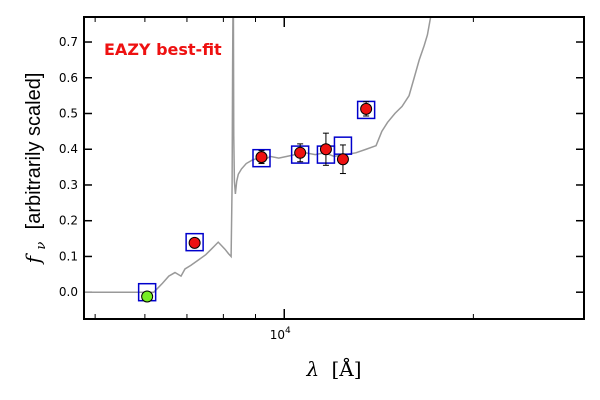  I want to click on x-axis-label: λ [Å], so click(333, 368).